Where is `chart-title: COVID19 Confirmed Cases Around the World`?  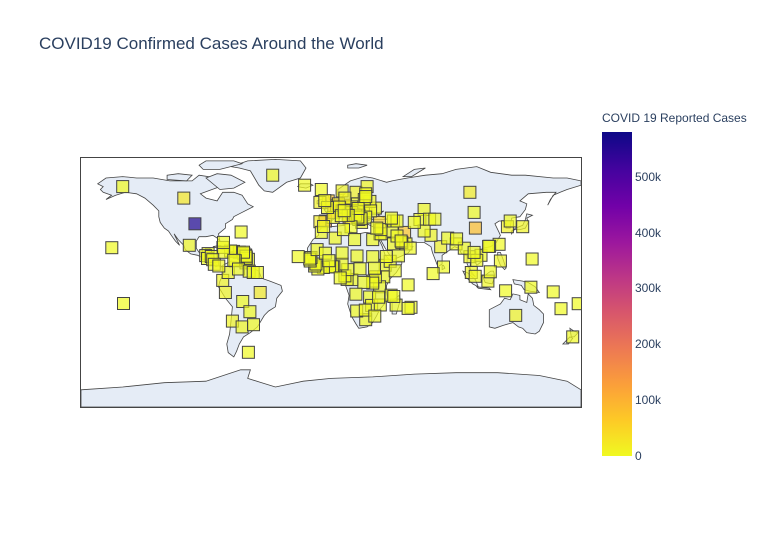 chart-title: COVID19 Confirmed Cases Around the World is located at coordinates (211, 43).